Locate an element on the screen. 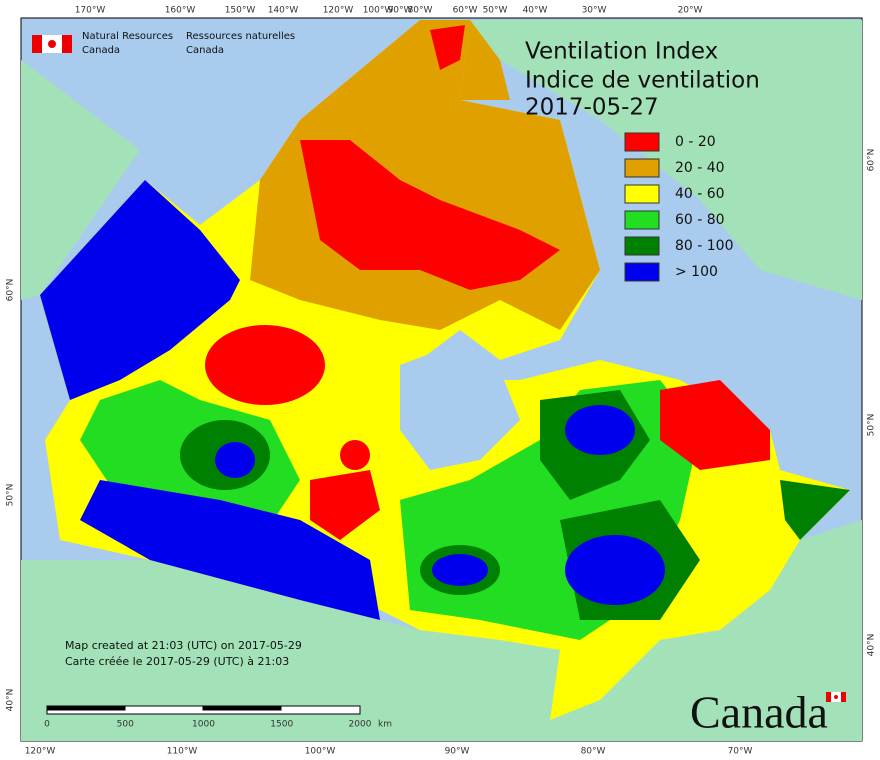  org-fr: Ressources naturelles is located at coordinates (240, 36).